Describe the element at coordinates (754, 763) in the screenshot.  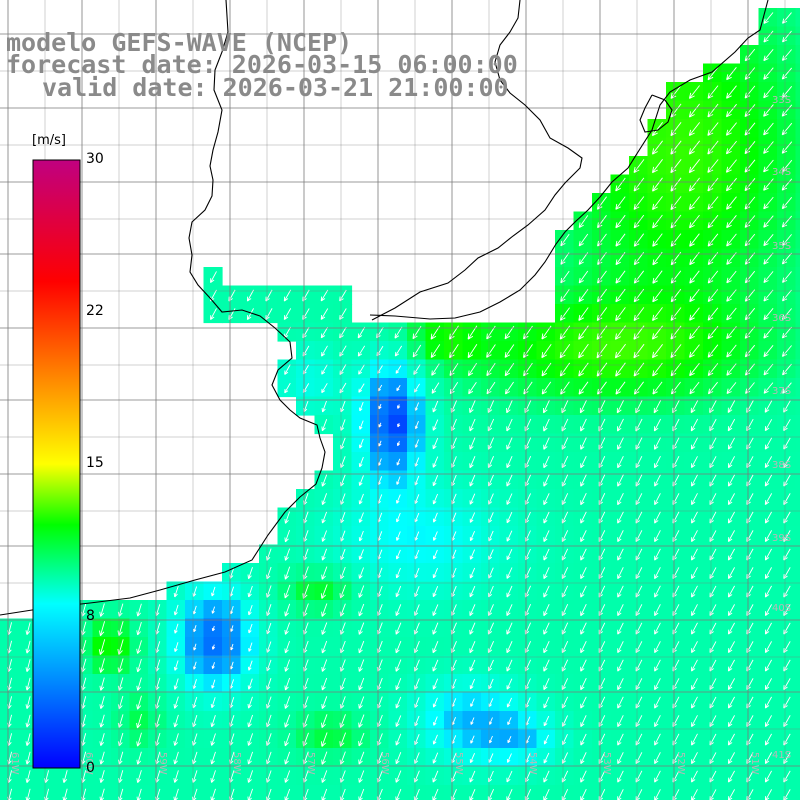
I see `longitude-label: 51W` at that location.